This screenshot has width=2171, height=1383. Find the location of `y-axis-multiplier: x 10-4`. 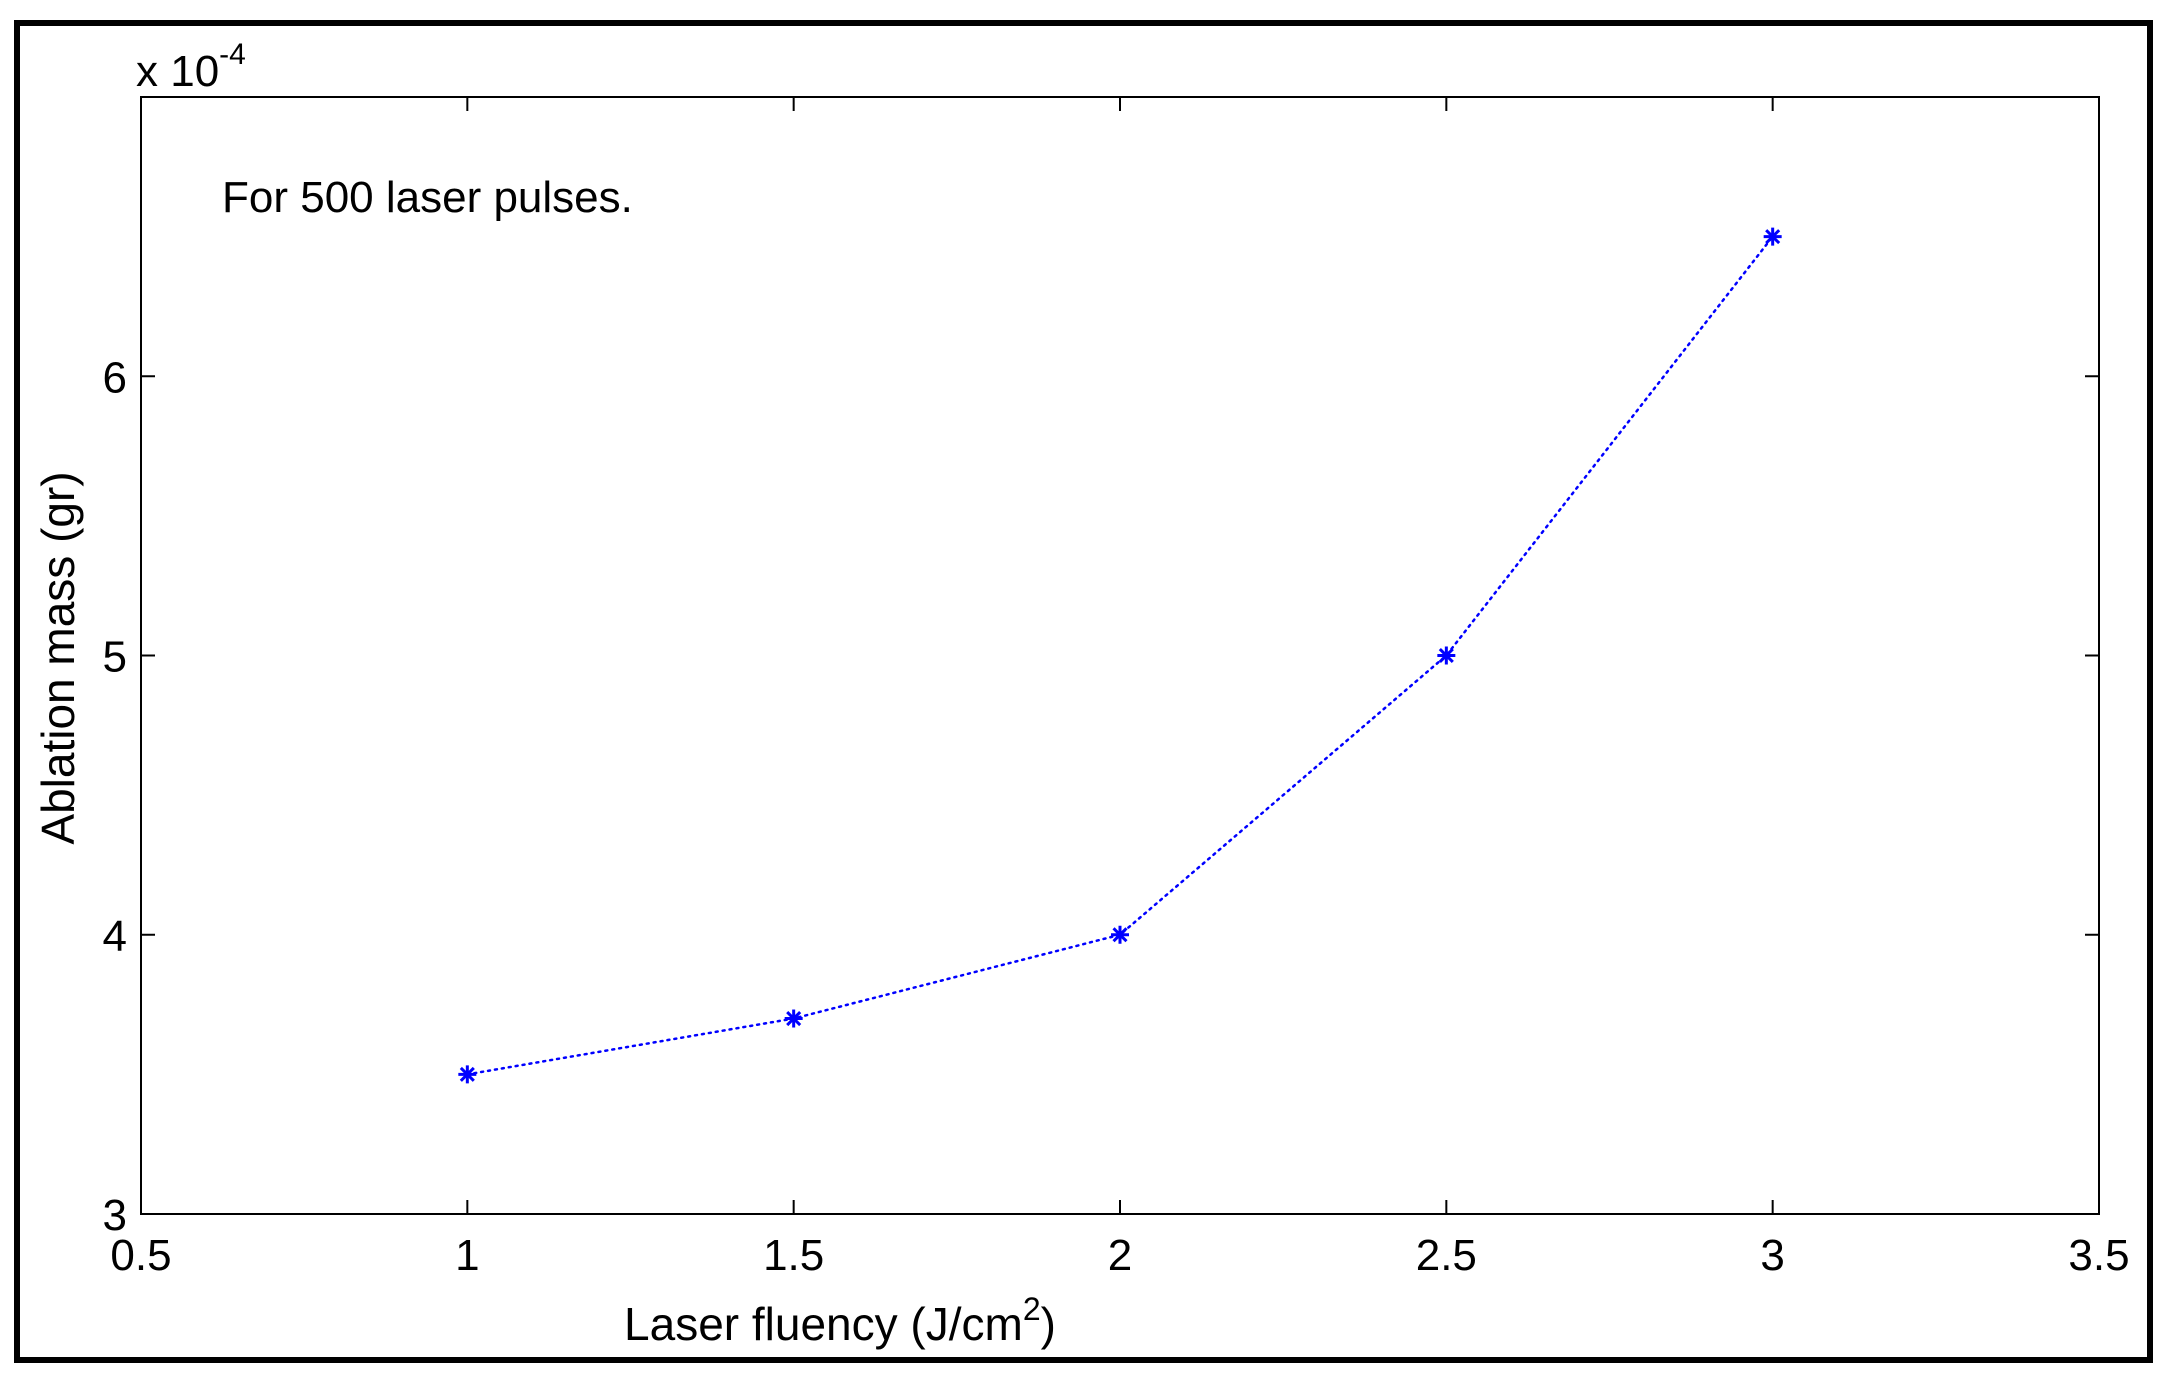

y-axis-multiplier: x 10-4 is located at coordinates (191, 67).